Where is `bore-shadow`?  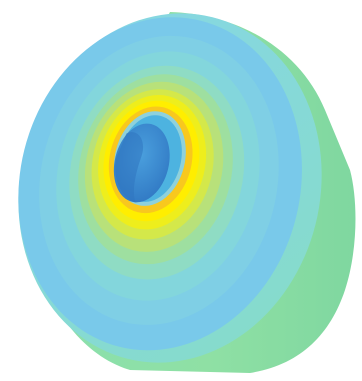 bore-shadow is located at coordinates (129, 167).